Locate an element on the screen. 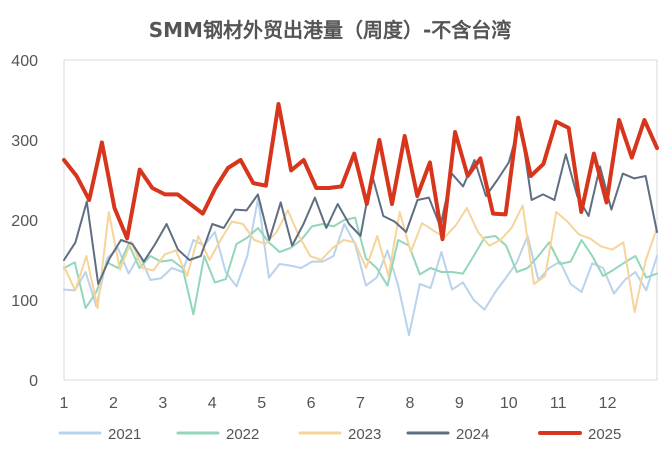 This screenshot has width=660, height=450. legend-label-2023: 2023 is located at coordinates (364, 434).